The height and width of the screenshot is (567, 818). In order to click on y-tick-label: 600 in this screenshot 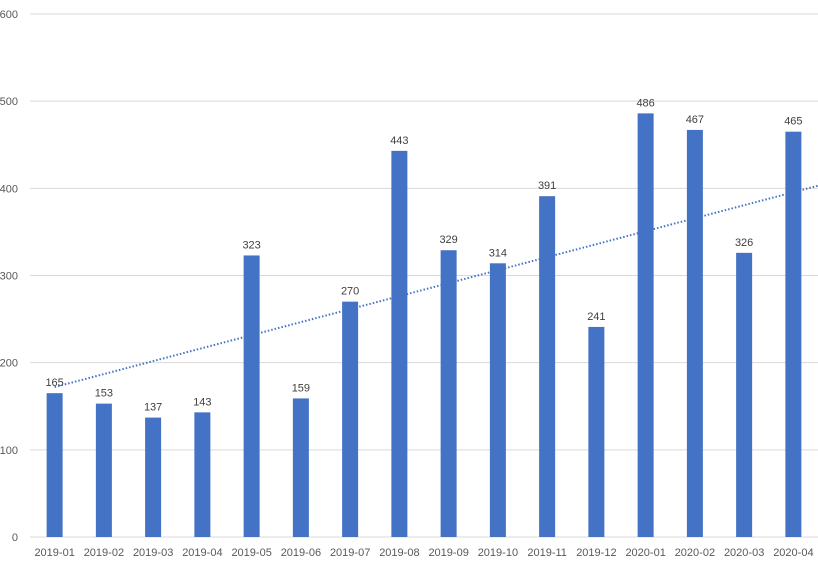, I will do `click(9, 15)`.